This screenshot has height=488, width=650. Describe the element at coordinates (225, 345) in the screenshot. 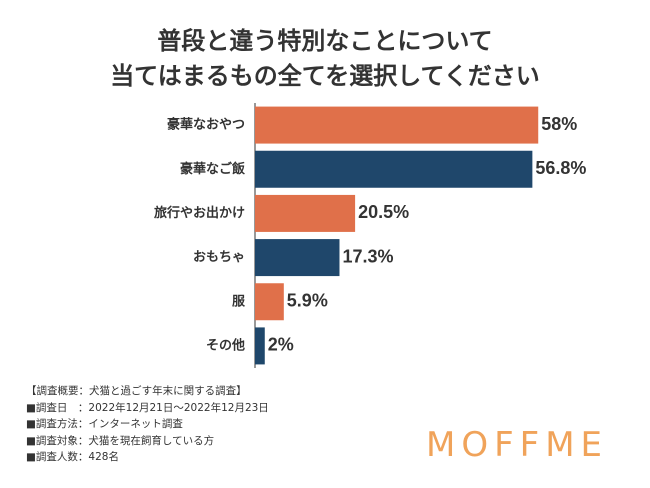

I see `category-label: その他` at that location.